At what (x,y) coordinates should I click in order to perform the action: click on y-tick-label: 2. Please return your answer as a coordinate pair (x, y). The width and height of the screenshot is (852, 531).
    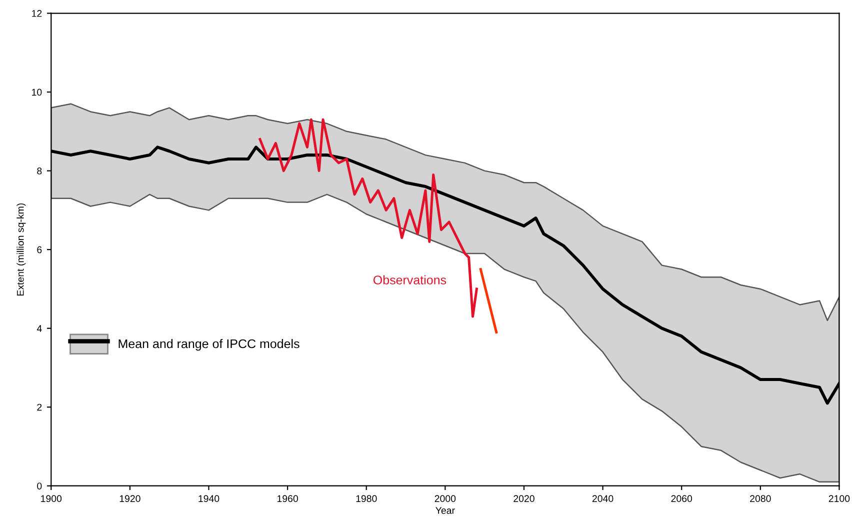
    Looking at the image, I should click on (39, 407).